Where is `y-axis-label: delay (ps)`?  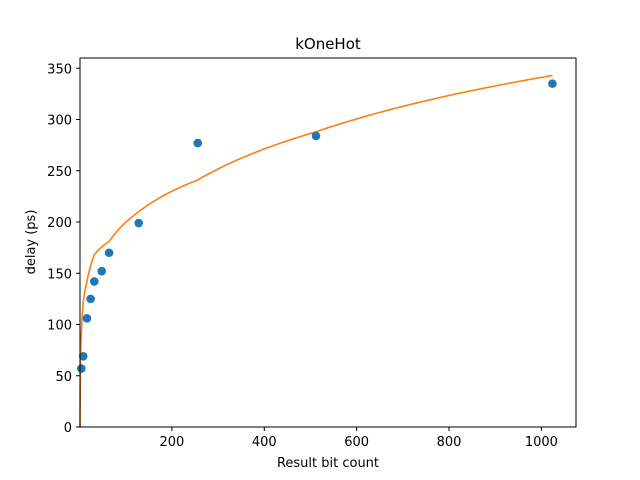 y-axis-label: delay (ps) is located at coordinates (31, 242).